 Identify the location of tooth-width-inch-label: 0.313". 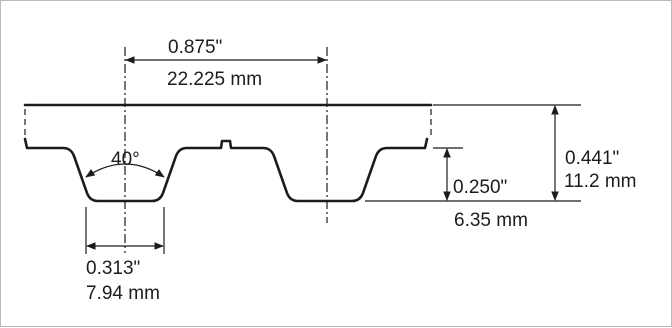
(113, 268).